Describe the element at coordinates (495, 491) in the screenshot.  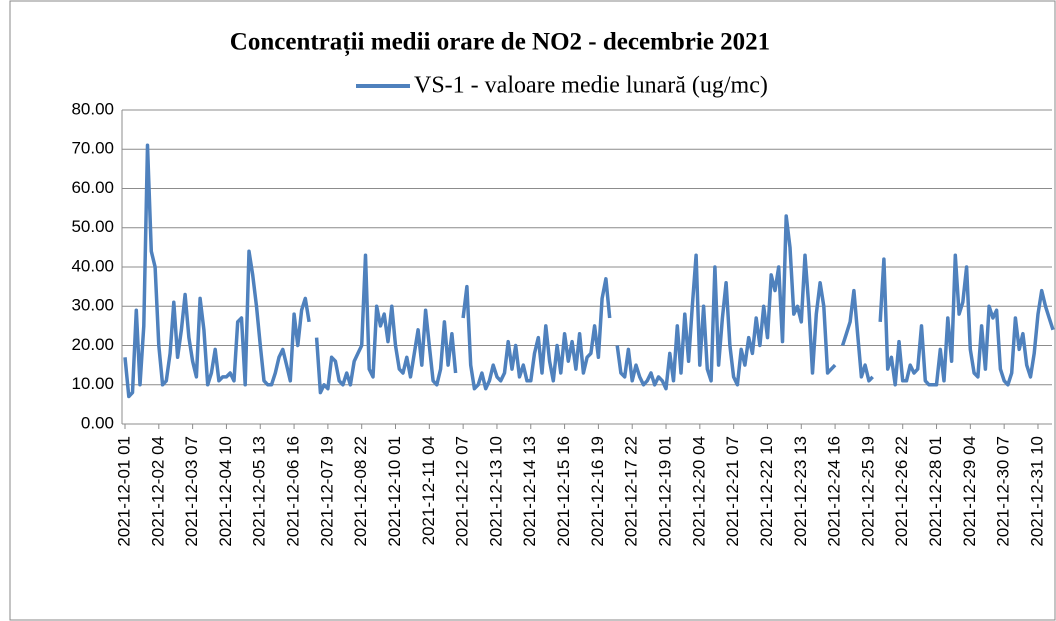
I see `x-tick-label: 2021-12-13 10` at that location.